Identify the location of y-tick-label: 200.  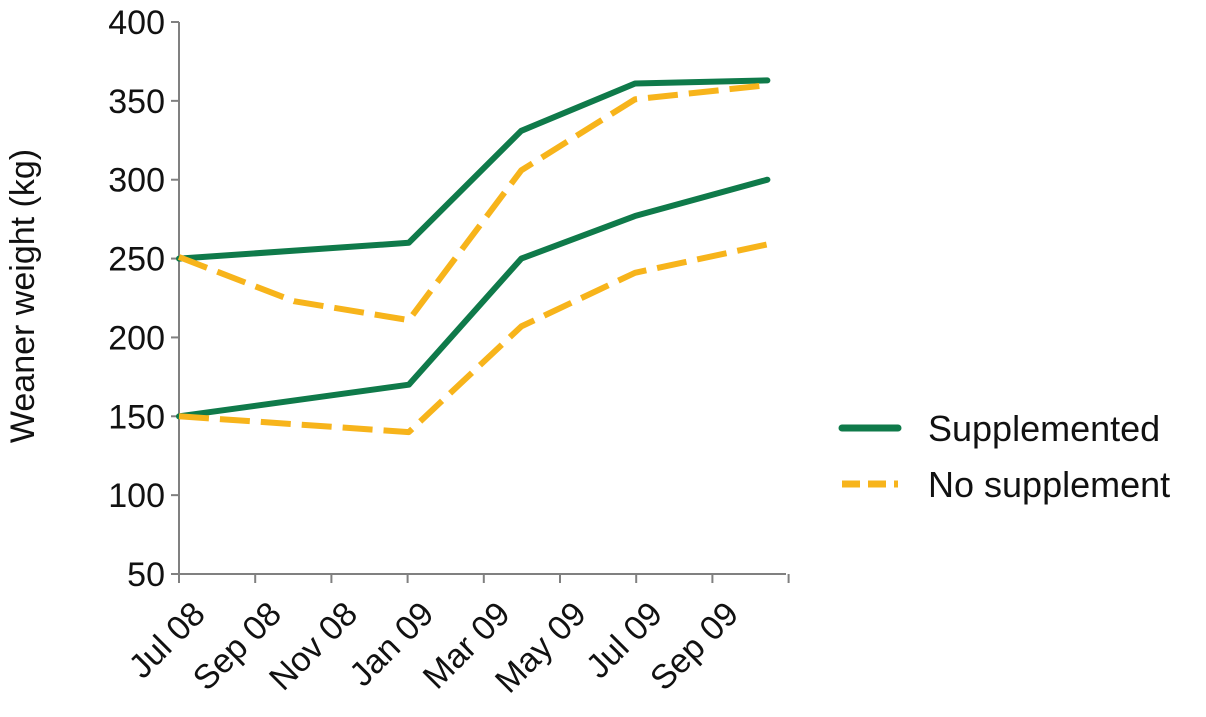
(136, 338).